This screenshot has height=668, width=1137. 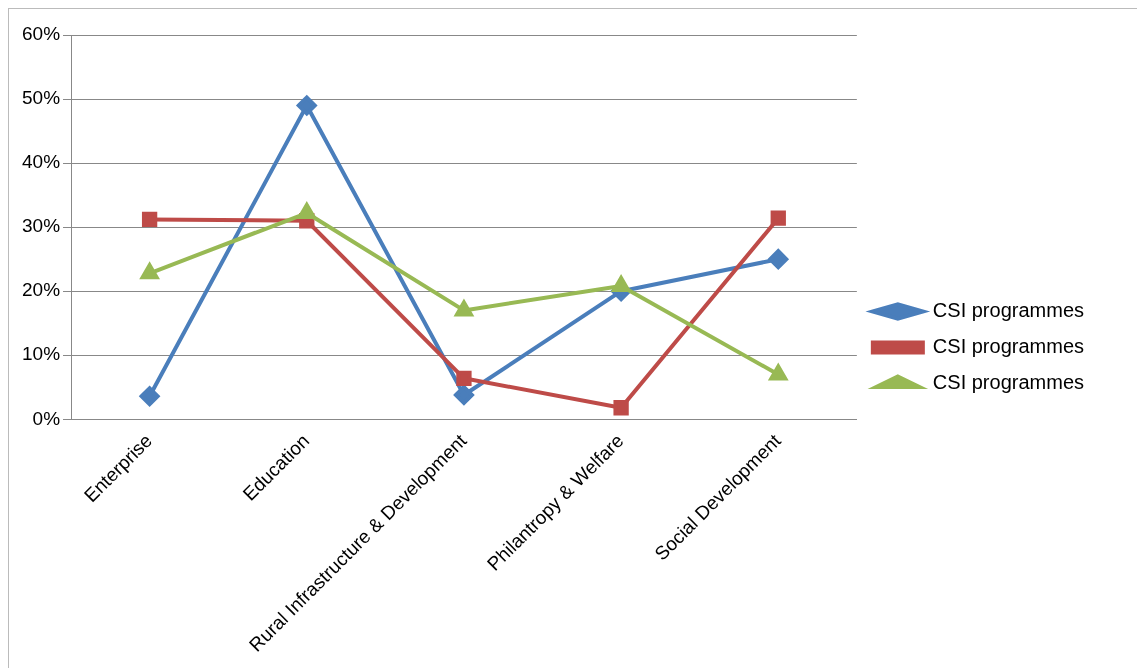 What do you see at coordinates (41, 290) in the screenshot?
I see `y-tick-label: 20%` at bounding box center [41, 290].